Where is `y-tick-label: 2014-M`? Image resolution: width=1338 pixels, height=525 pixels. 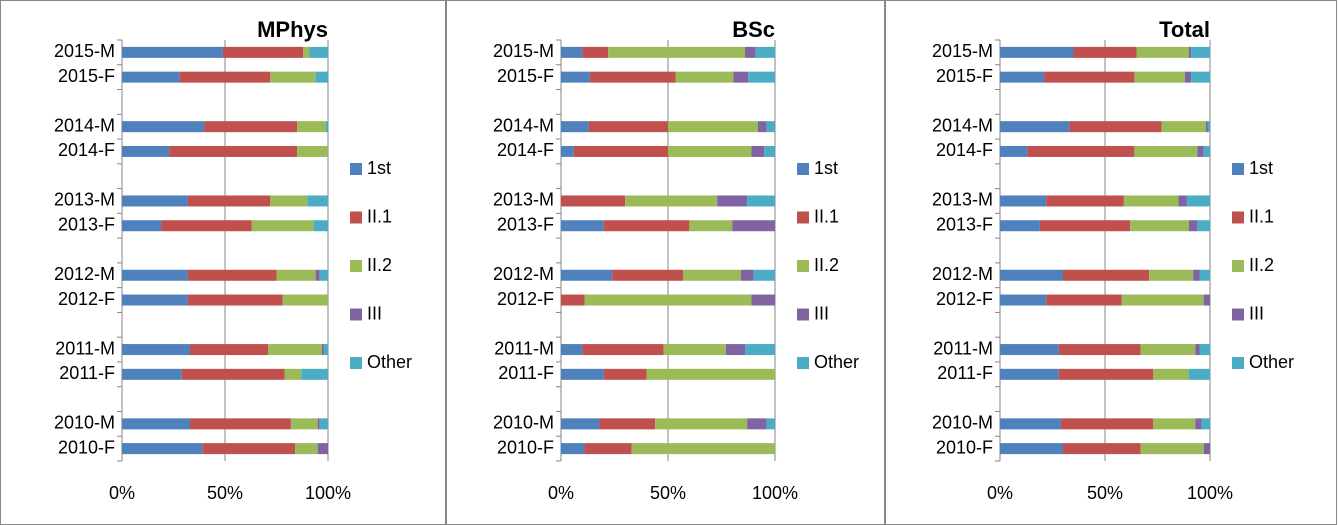 y-tick-label: 2014-M is located at coordinates (523, 125).